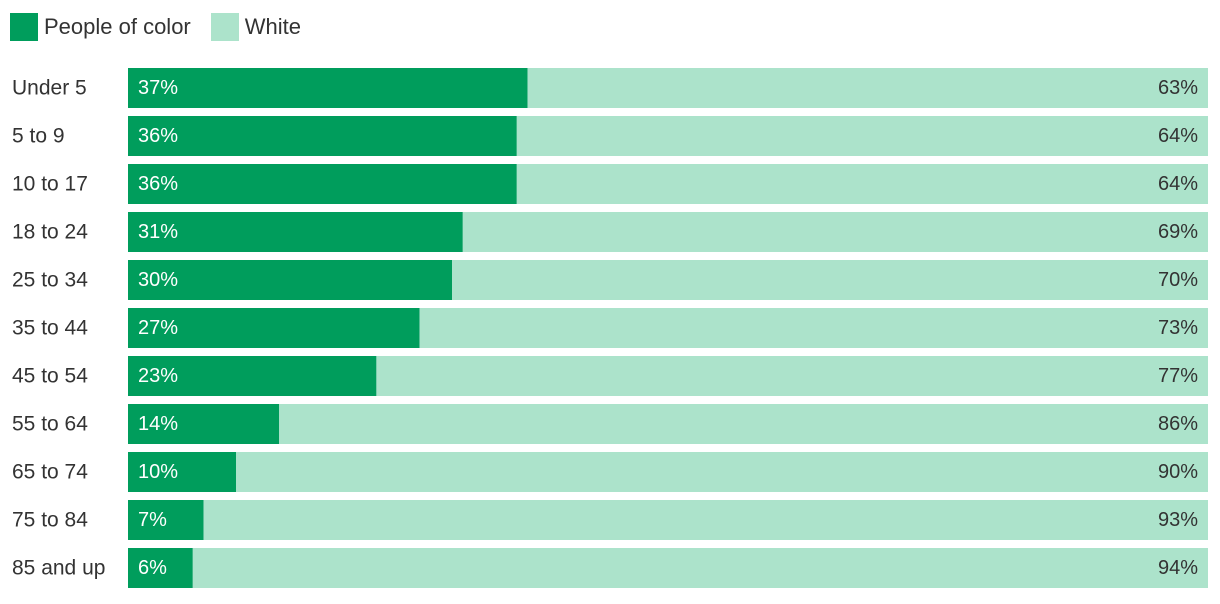 This screenshot has height=604, width=1220. I want to click on data-label-white-85-and-up: 94%, so click(1178, 568).